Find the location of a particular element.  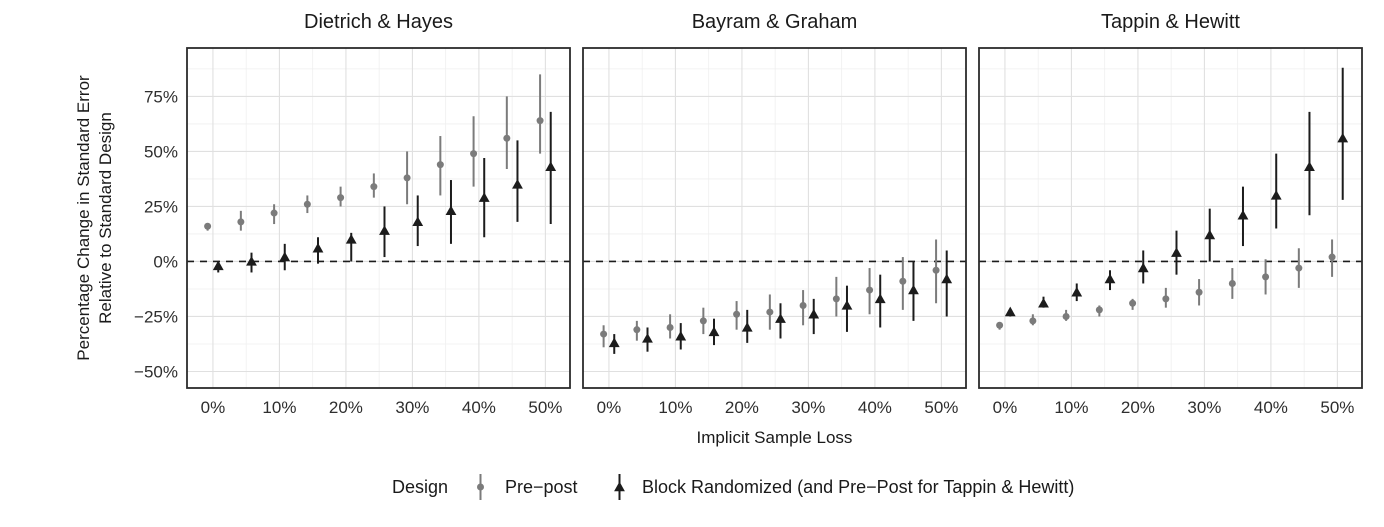

panel-title-tappin-hewitt: Tappin & Hewitt is located at coordinates (1170, 22).